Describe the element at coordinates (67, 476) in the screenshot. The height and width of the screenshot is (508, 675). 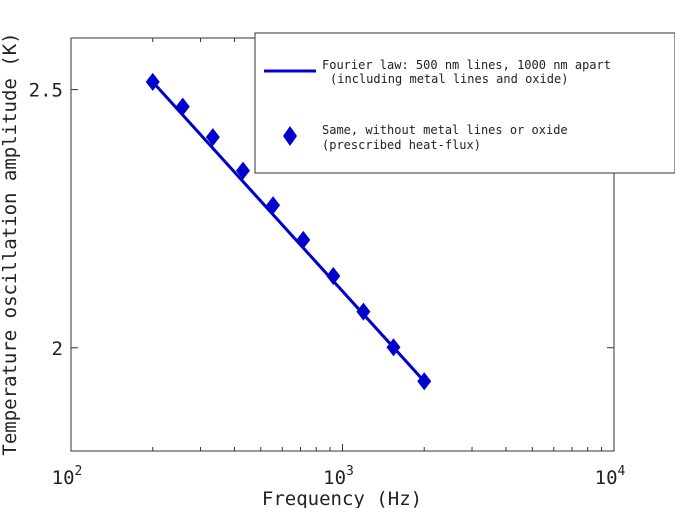
I see `x-tick-label: 10²` at that location.